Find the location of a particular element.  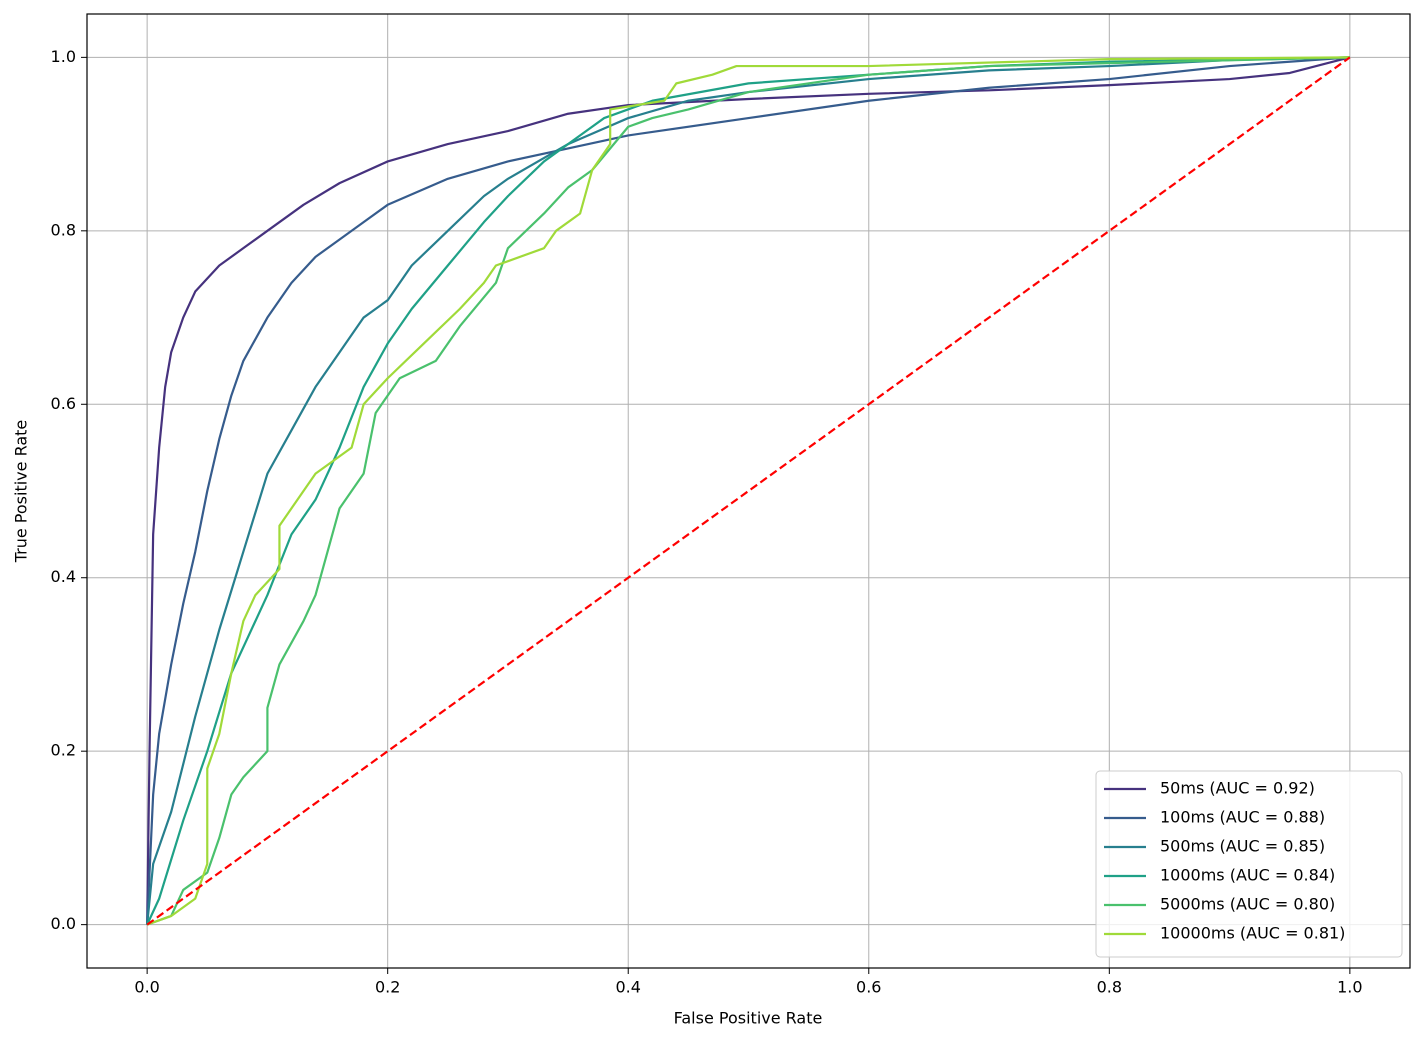

legend-box is located at coordinates (1249, 864).